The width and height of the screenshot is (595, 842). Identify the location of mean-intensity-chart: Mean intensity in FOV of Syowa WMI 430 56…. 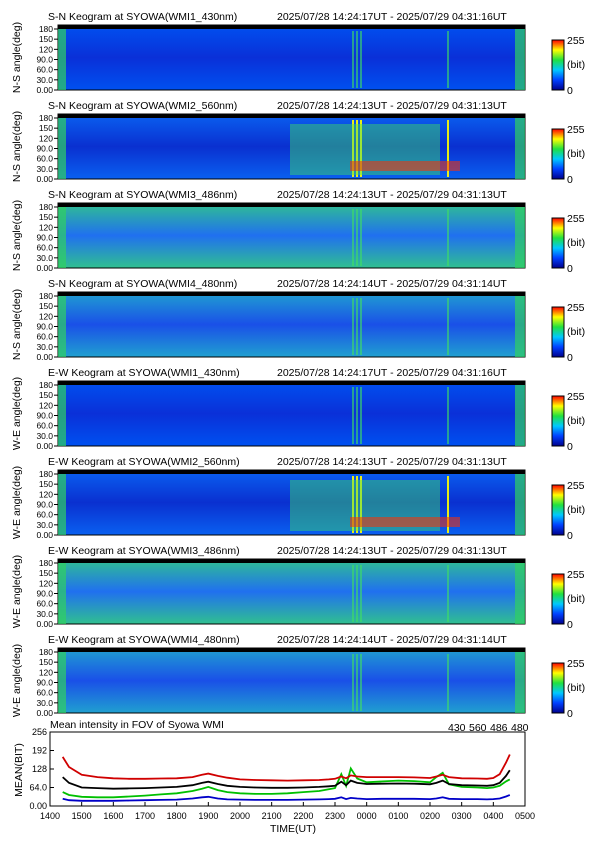
(274, 777).